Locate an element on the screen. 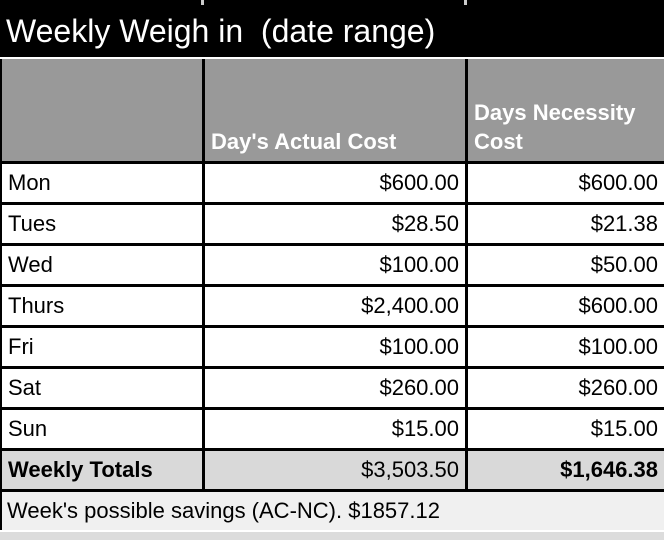  necessity-cost-cell: $100.00 is located at coordinates (618, 346).